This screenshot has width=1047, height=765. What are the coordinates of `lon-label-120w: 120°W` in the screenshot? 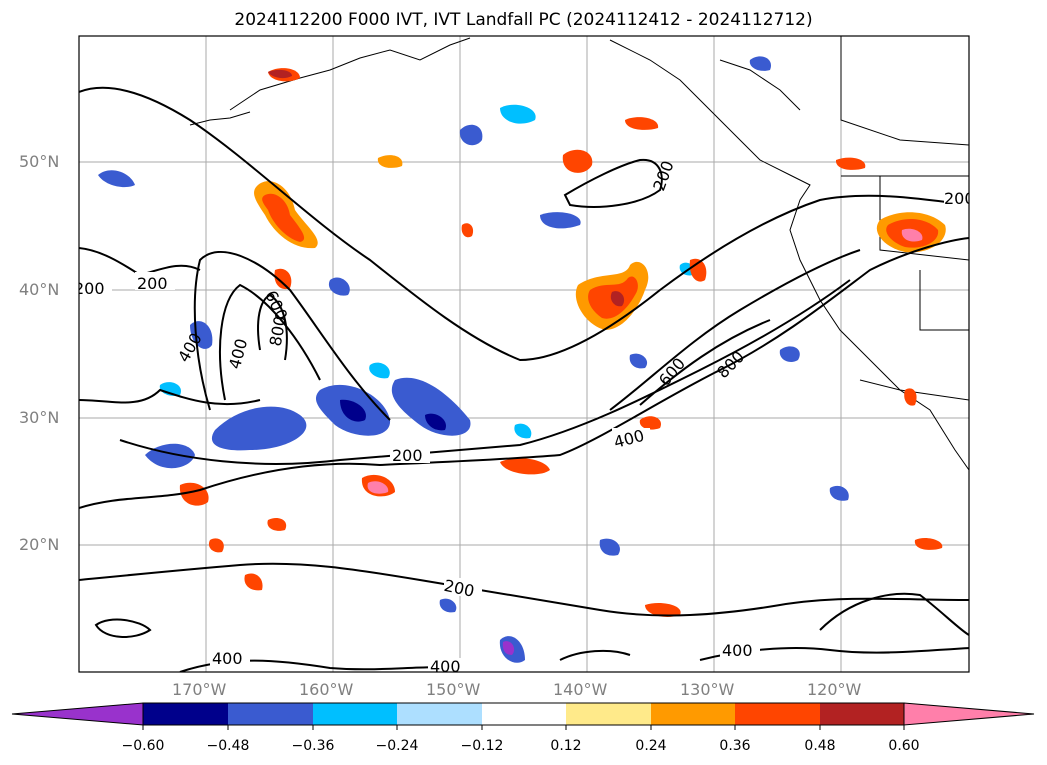 It's located at (834, 689).